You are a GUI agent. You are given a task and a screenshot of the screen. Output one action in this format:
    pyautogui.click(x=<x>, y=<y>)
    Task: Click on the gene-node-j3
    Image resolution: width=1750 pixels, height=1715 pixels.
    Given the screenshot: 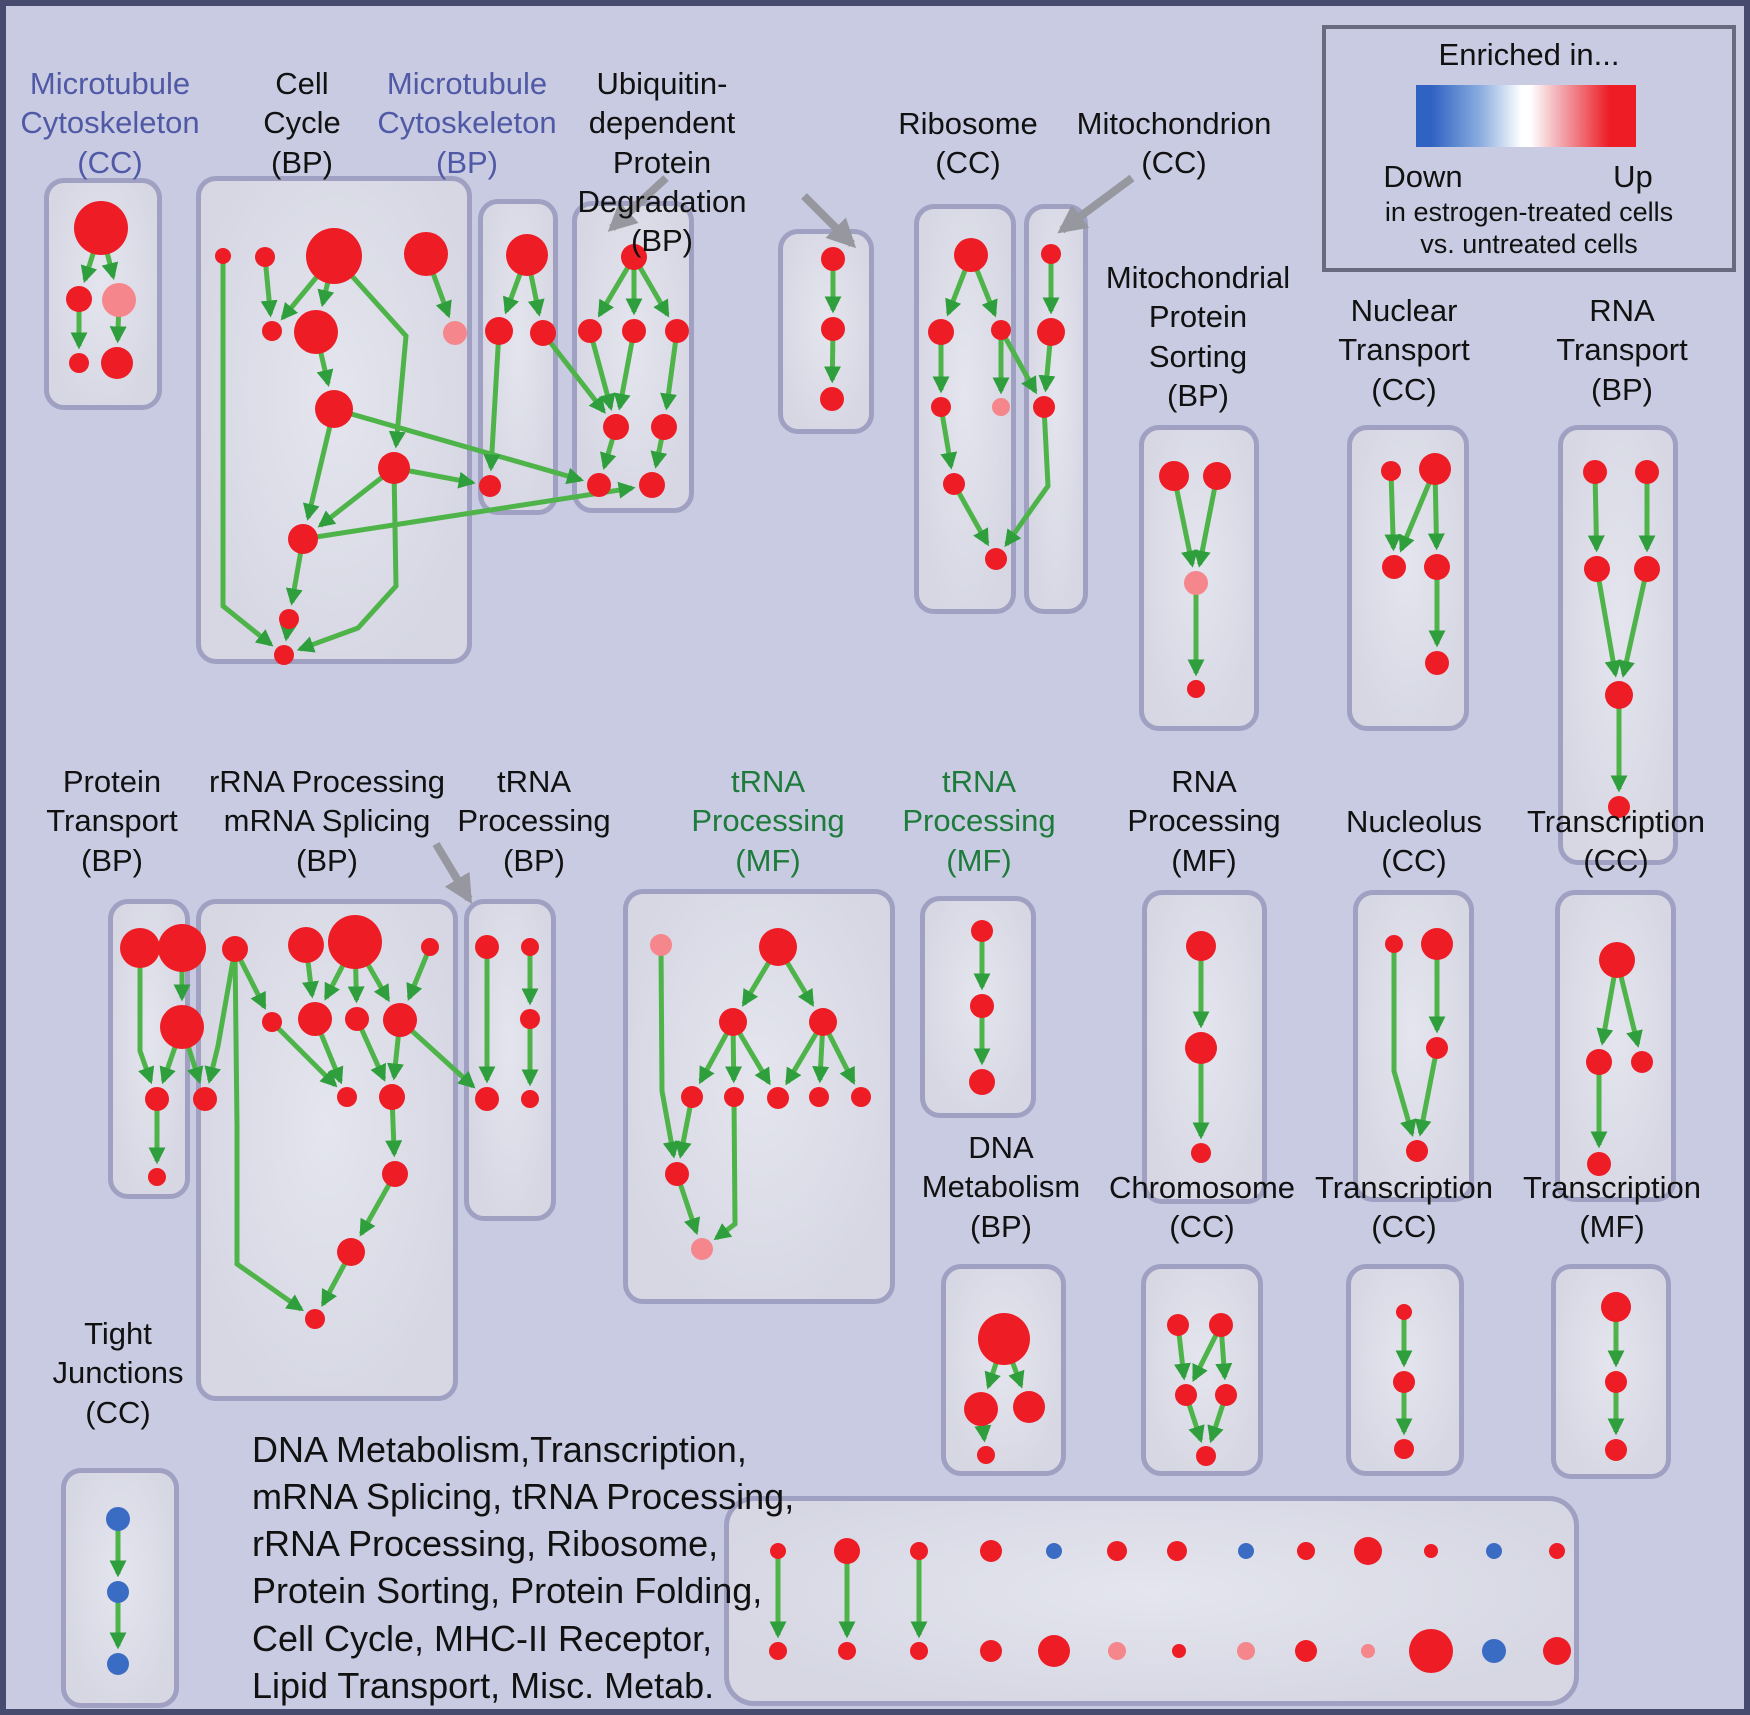 What is the action you would take?
    pyautogui.click(x=1647, y=569)
    